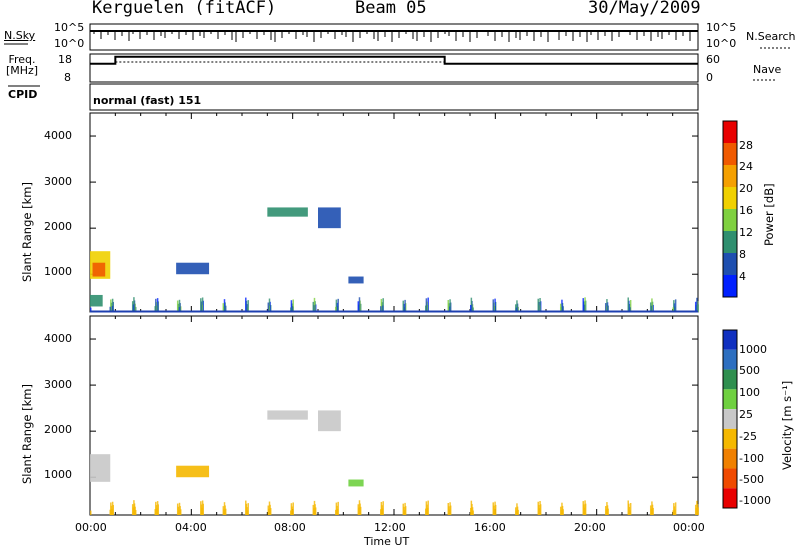 The height and width of the screenshot is (554, 800). Describe the element at coordinates (58, 338) in the screenshot. I see `vel-ytick-4000: 4000` at that location.